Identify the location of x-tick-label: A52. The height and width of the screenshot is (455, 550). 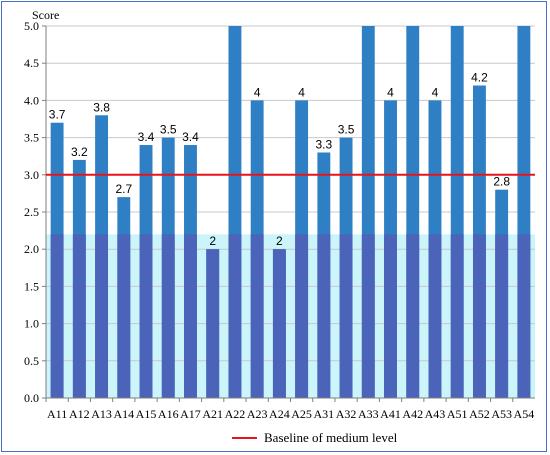
(479, 414).